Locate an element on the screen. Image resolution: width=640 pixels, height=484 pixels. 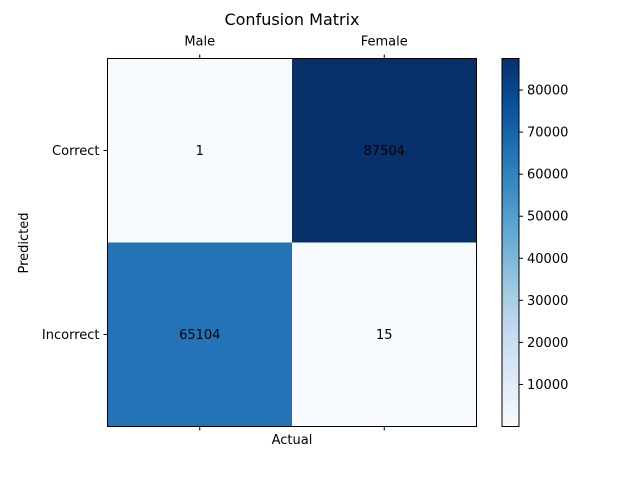
y-tick-label: Correct is located at coordinates (75, 151).